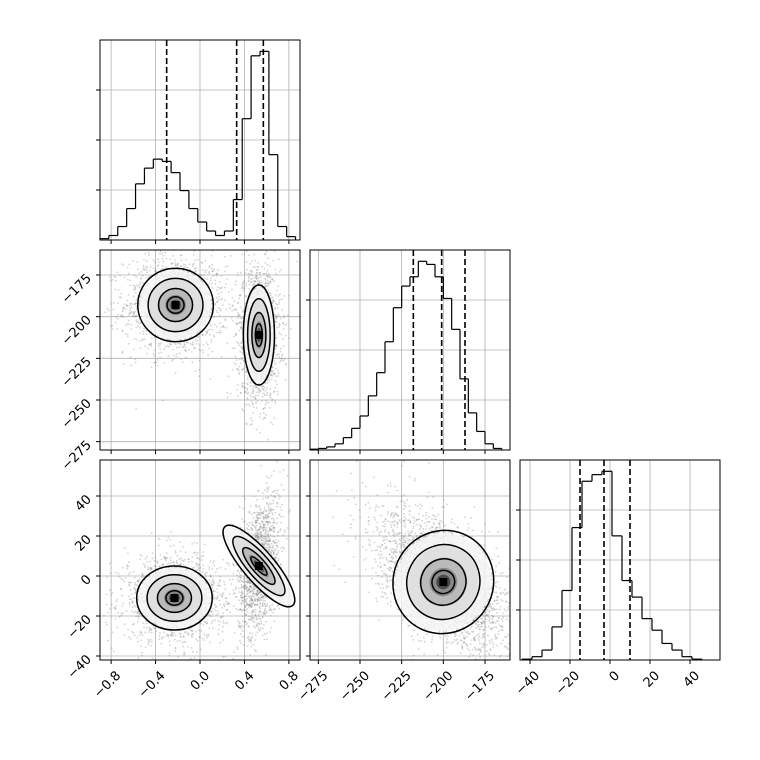 Image resolution: width=760 pixels, height=760 pixels. What do you see at coordinates (200, 346) in the screenshot?
I see `panel-content` at bounding box center [200, 346].